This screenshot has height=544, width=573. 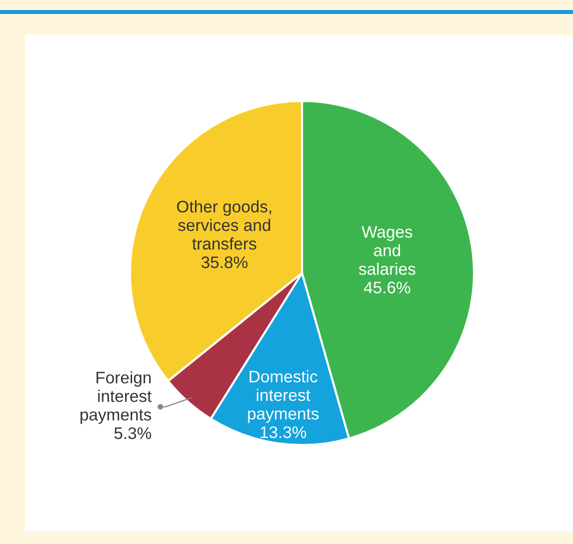 What do you see at coordinates (283, 432) in the screenshot?
I see `data-label: 13.3%` at bounding box center [283, 432].